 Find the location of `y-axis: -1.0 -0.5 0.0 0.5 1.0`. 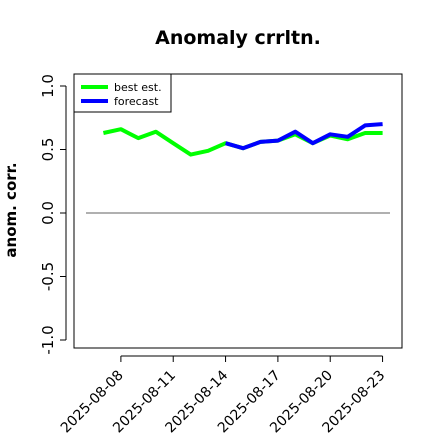

y-axis: -1.0 -0.5 0.0 0.5 1.0 is located at coordinates (53, 214).